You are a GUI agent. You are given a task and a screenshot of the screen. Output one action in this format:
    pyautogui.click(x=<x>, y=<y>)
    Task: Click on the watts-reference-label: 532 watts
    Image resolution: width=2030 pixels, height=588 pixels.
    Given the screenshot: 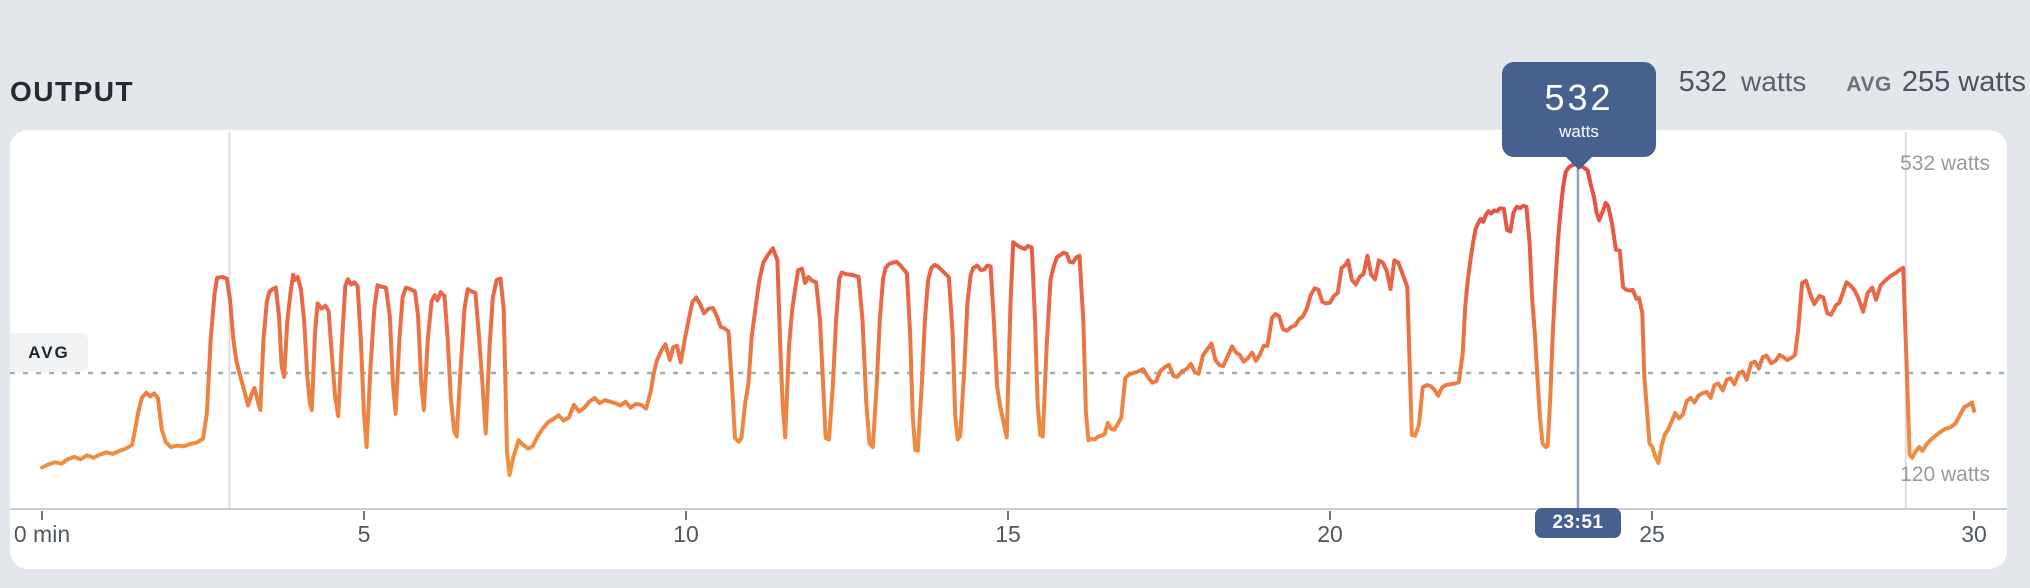 What is the action you would take?
    pyautogui.click(x=1945, y=163)
    